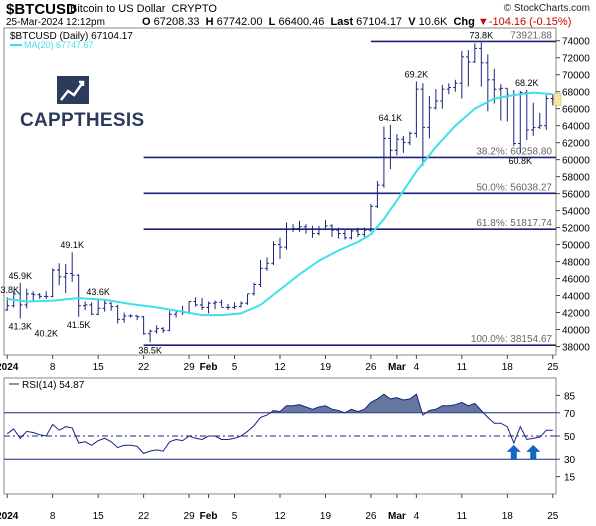 Image resolution: width=596 pixels, height=526 pixels. I want to click on last-price-marker, so click(557, 99).